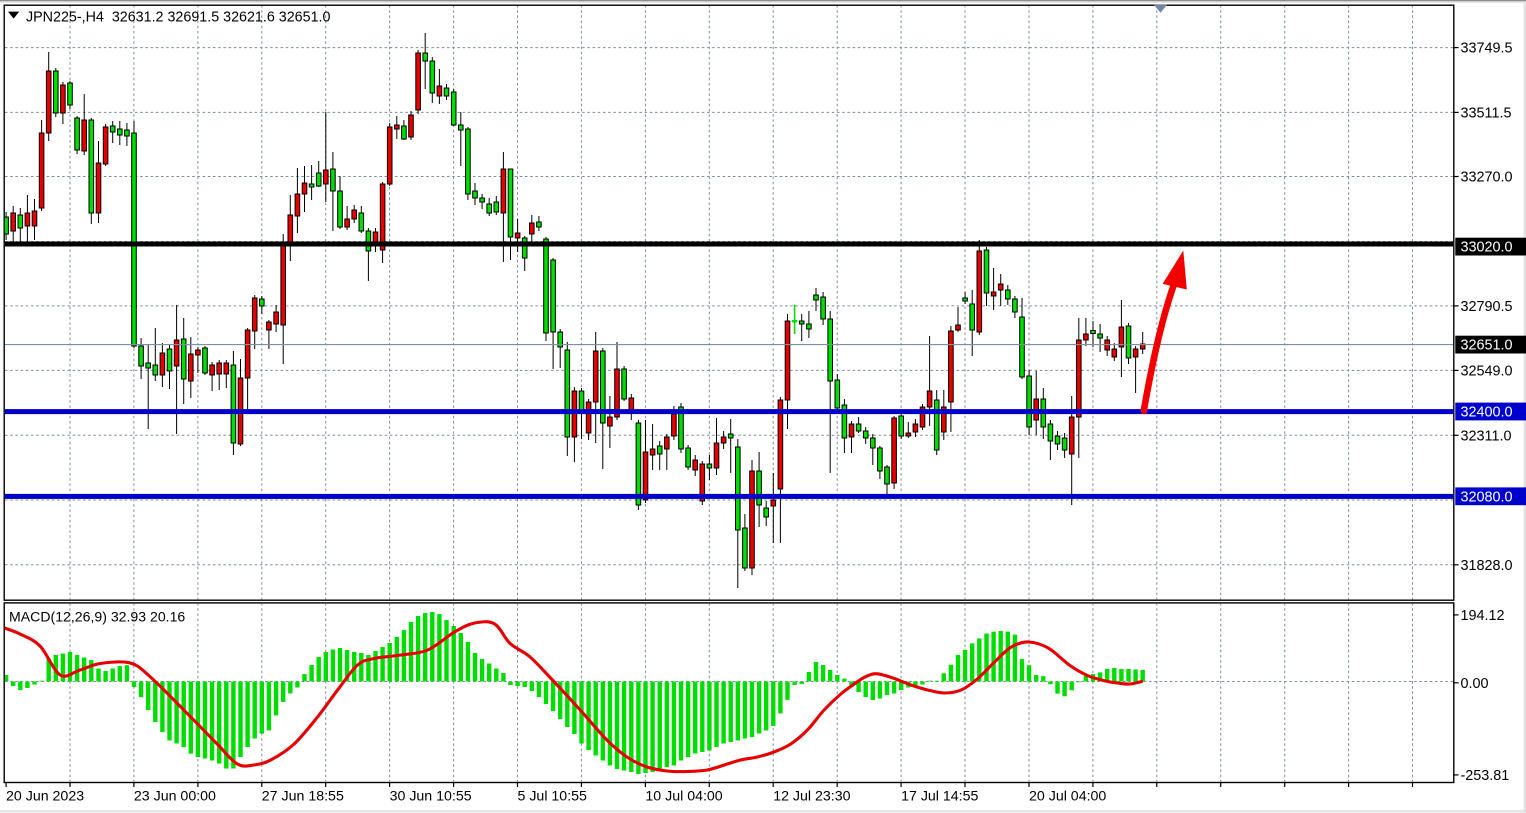  I want to click on svg-text: 33020.0, so click(1487, 248).